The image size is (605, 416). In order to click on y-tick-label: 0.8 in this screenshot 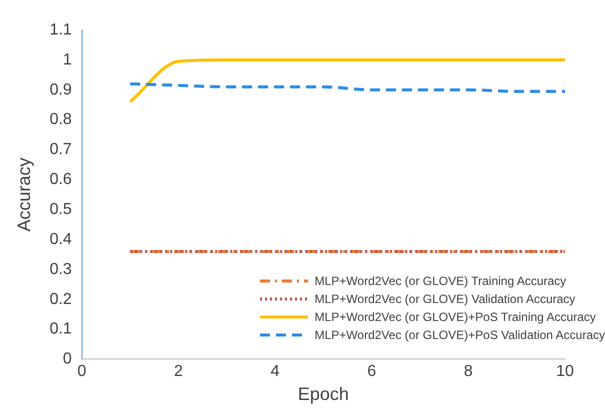, I will do `click(61, 119)`.